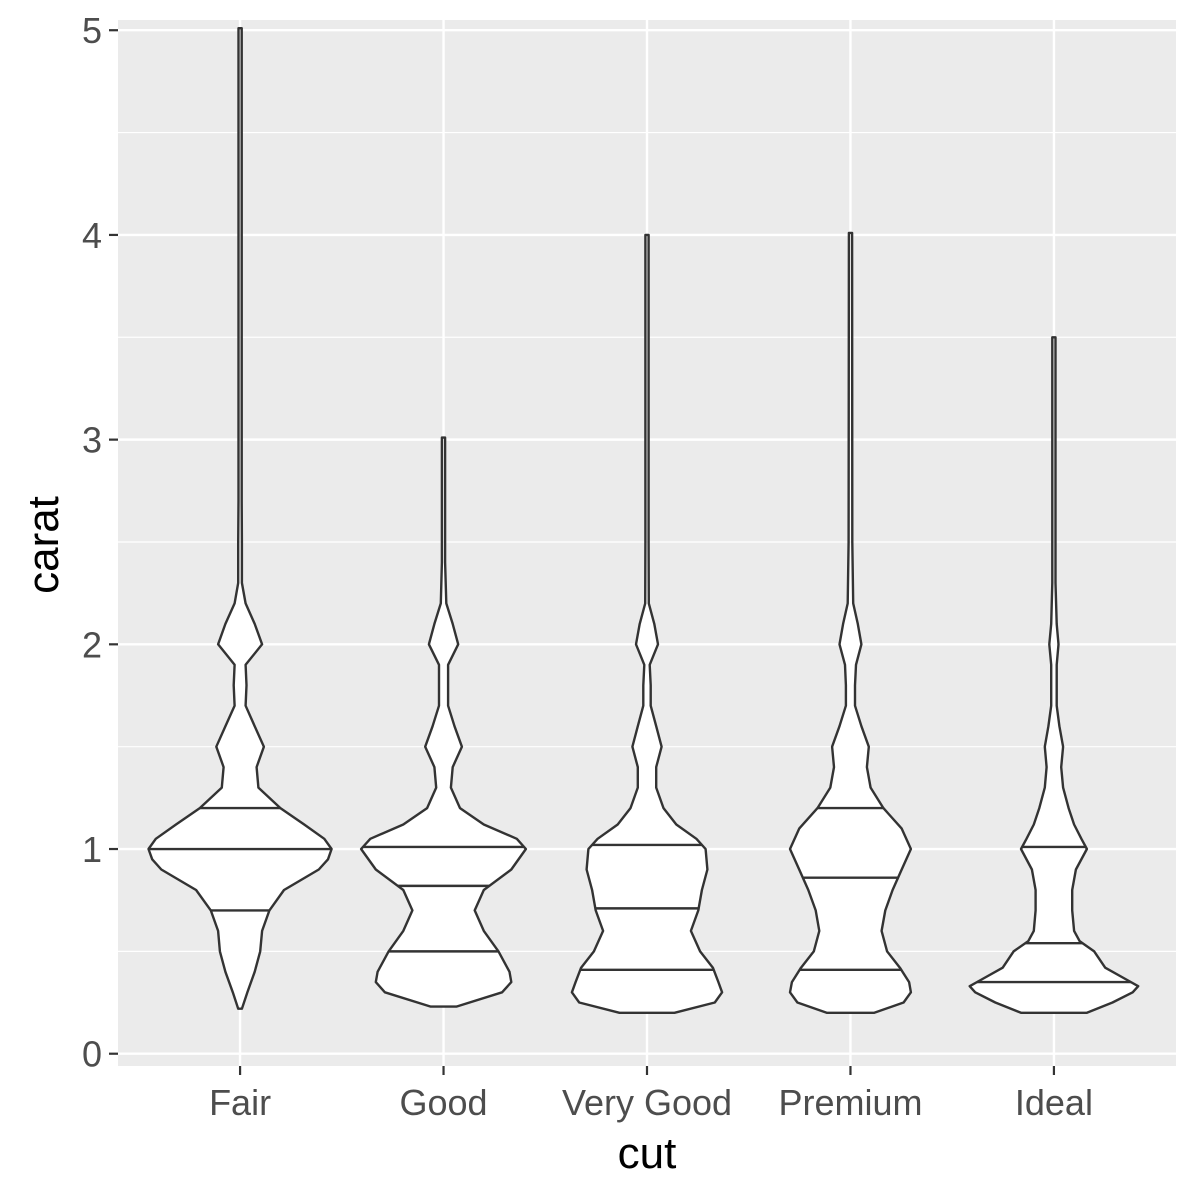 The width and height of the screenshot is (1200, 1200). Describe the element at coordinates (92, 440) in the screenshot. I see `y-tick-label: 3` at that location.